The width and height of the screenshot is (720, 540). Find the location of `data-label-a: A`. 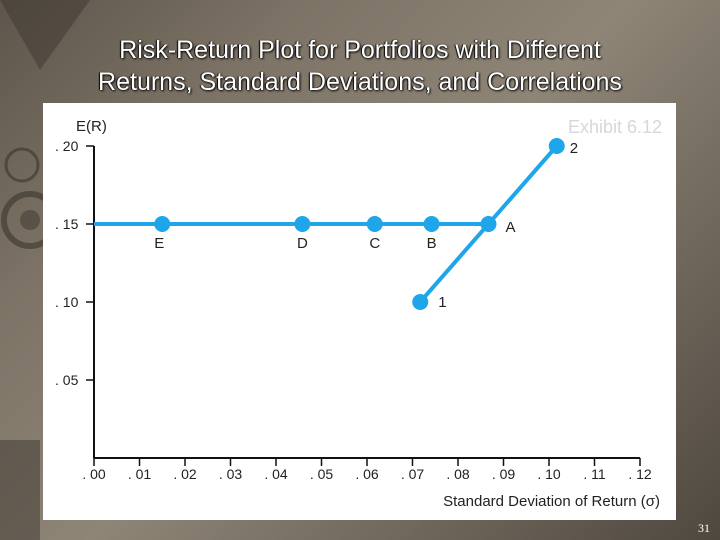

data-label-a: A is located at coordinates (510, 227).